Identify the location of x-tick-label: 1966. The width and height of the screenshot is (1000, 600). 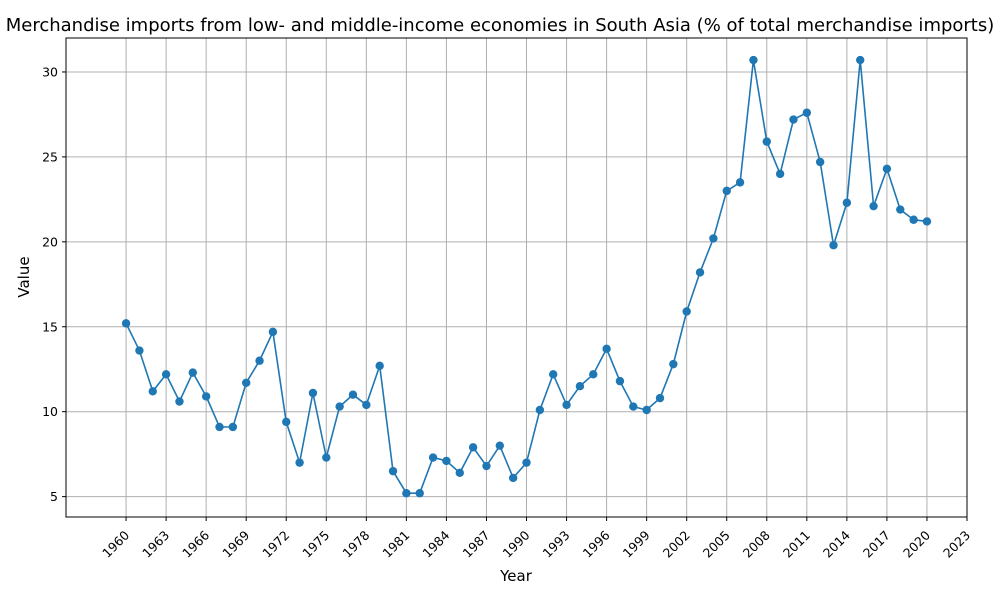
(195, 543).